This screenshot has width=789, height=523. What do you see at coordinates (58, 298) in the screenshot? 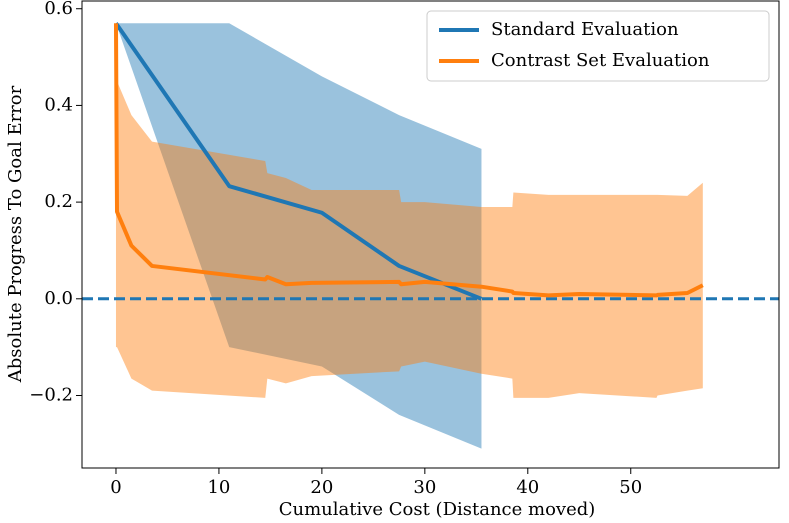
I see `y-tick-label: 0.0` at bounding box center [58, 298].